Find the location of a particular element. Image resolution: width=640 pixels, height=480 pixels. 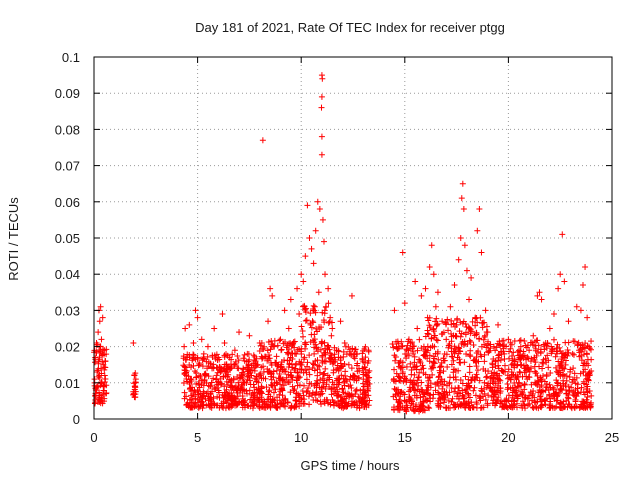

x-tick-label: 0 is located at coordinates (93, 437).